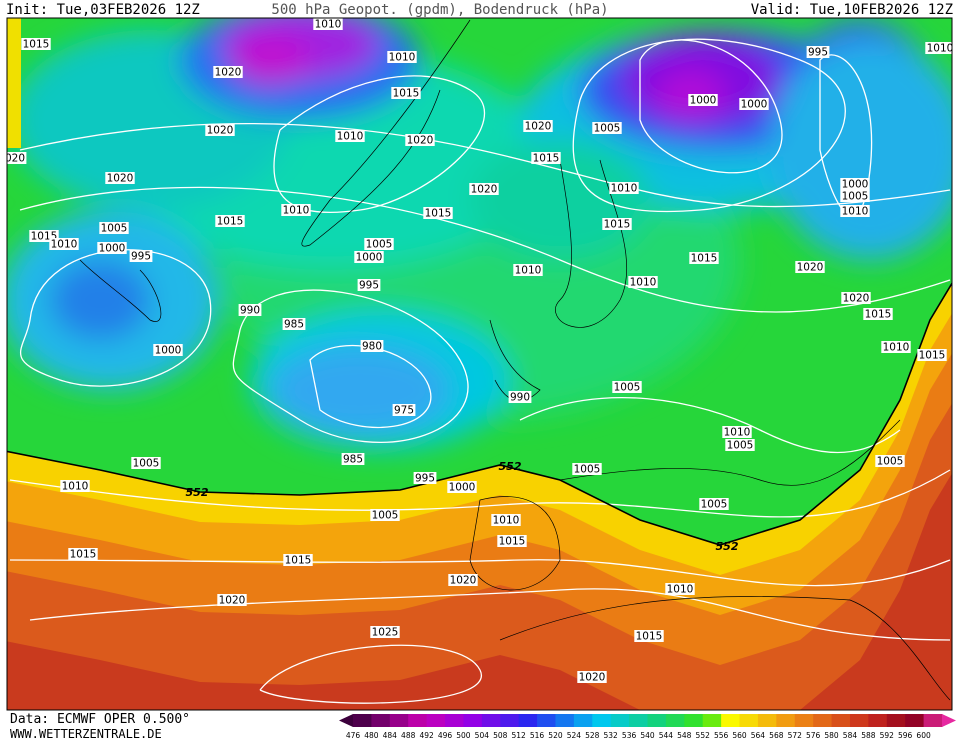 The height and width of the screenshot is (741, 959). I want to click on colorbar-label: 488, so click(408, 735).